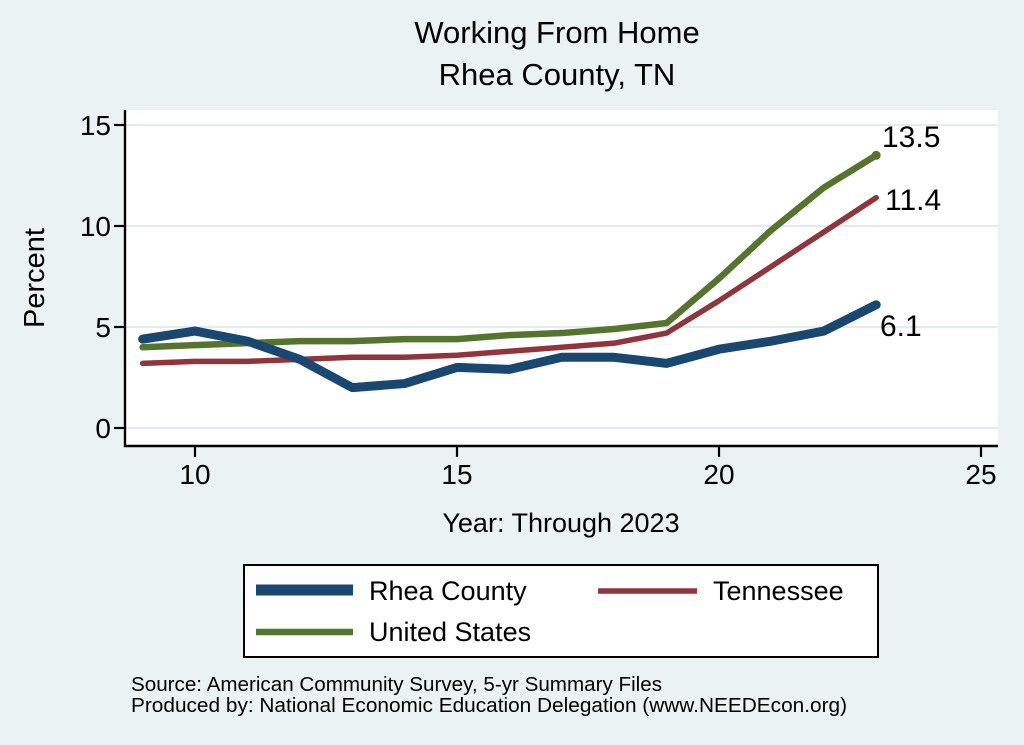 Image resolution: width=1024 pixels, height=745 pixels. I want to click on end-label-rhea-county: 6.1, so click(901, 326).